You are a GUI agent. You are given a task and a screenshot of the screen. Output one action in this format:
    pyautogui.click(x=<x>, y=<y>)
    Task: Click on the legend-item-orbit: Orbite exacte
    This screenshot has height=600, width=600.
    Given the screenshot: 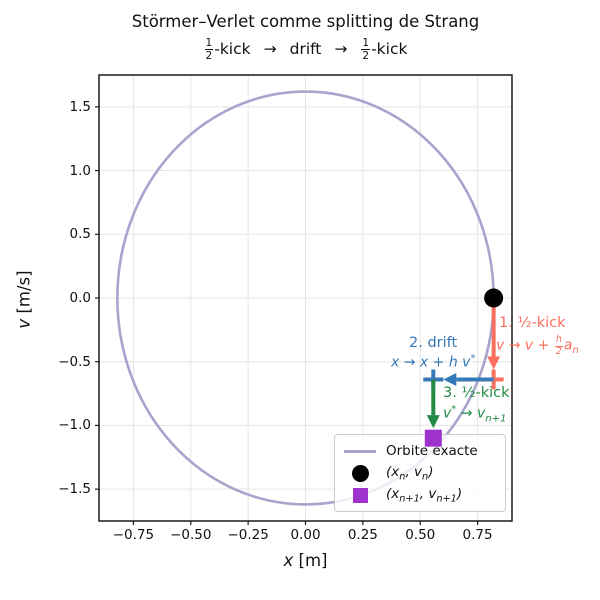 What is the action you would take?
    pyautogui.click(x=420, y=451)
    